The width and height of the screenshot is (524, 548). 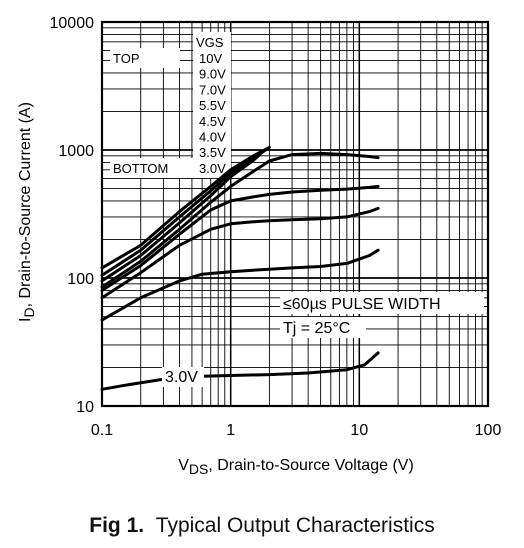 I want to click on x-tick-label: 0.1, so click(x=102, y=430).